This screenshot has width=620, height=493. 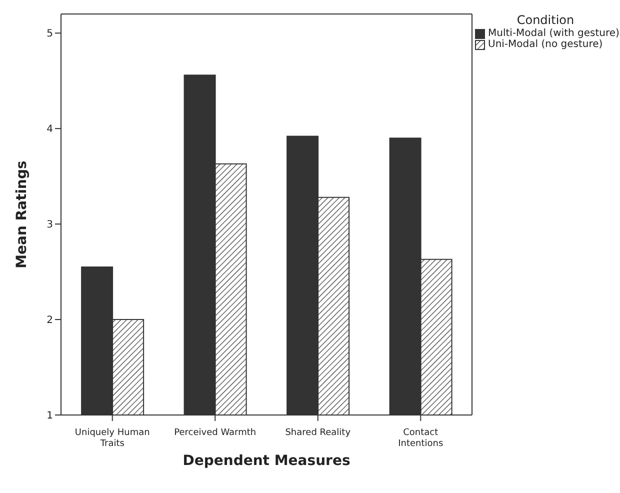 I want to click on legend-label: Multi-Modal (with gesture), so click(x=554, y=33).